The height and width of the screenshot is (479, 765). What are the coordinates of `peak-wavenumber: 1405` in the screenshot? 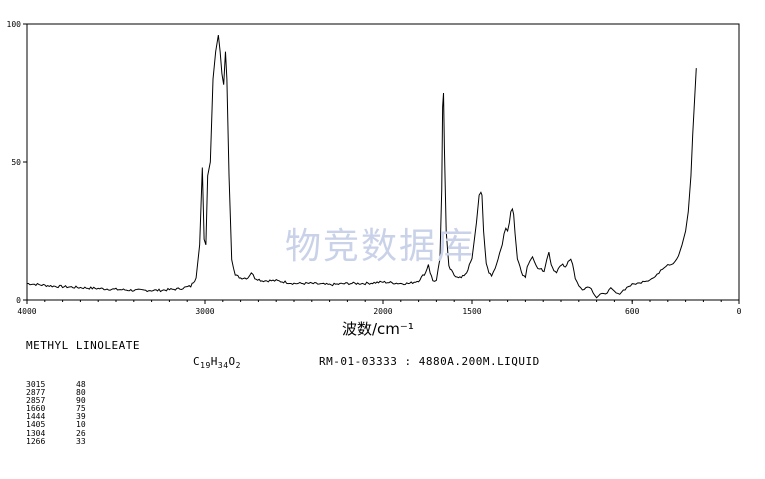 It's located at (36, 425).